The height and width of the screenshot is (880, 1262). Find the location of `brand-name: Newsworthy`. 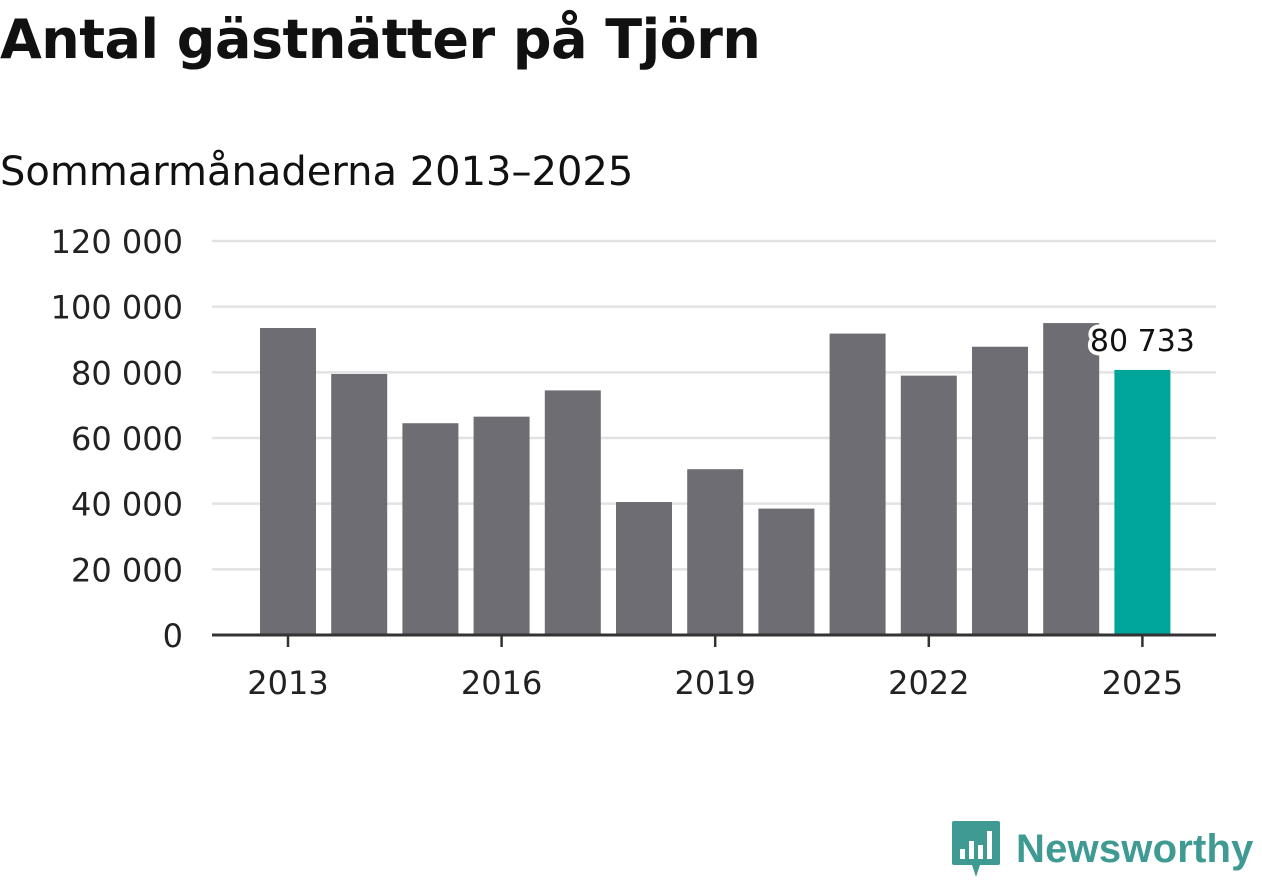

brand-name: Newsworthy is located at coordinates (1135, 848).